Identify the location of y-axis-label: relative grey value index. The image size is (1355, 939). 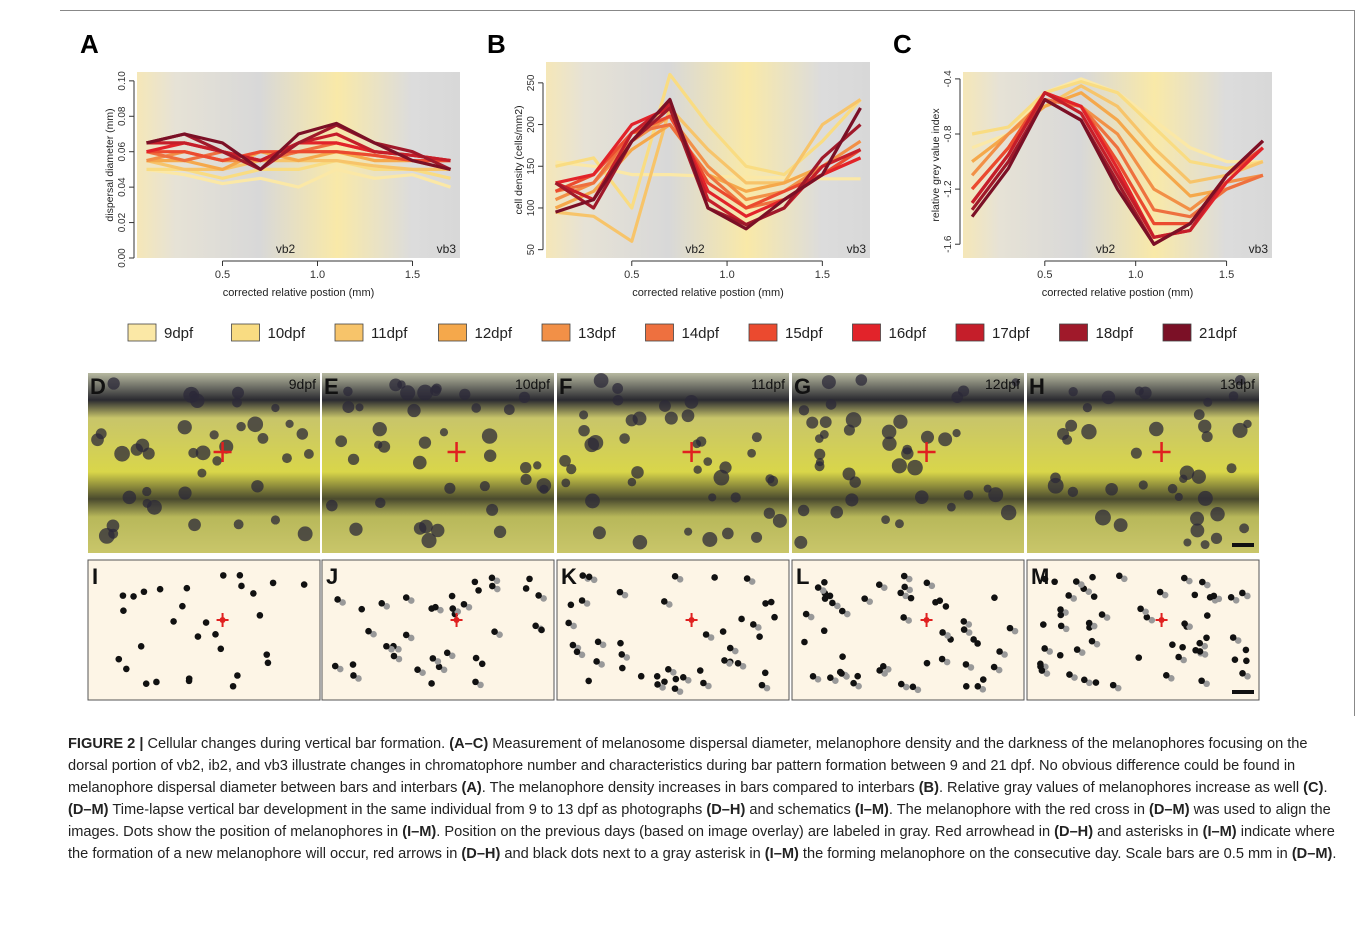
(936, 165).